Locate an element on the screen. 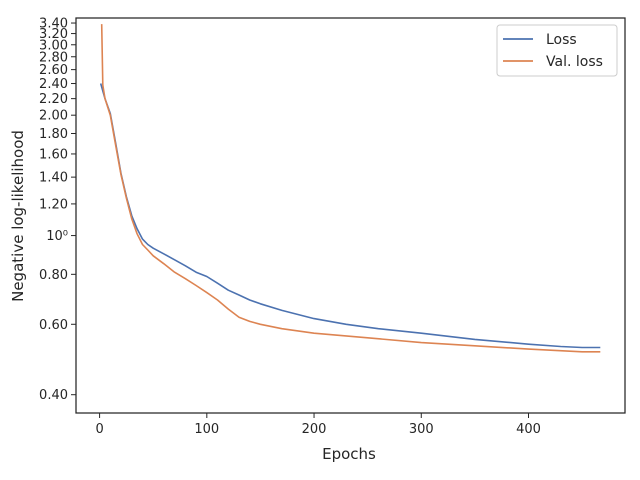 The image size is (640, 480). y-tick-label: 1.40 is located at coordinates (53, 178).